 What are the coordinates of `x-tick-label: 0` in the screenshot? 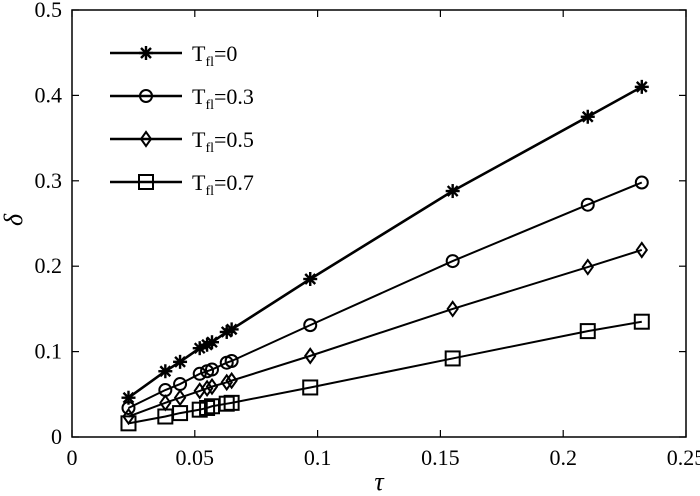 It's located at (72, 457).